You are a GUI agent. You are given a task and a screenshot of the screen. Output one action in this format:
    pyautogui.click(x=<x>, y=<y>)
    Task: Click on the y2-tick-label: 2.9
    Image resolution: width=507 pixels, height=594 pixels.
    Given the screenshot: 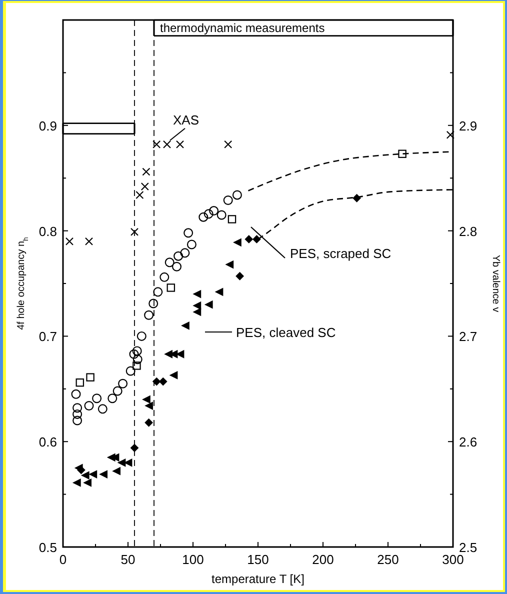 What is the action you would take?
    pyautogui.click(x=468, y=126)
    